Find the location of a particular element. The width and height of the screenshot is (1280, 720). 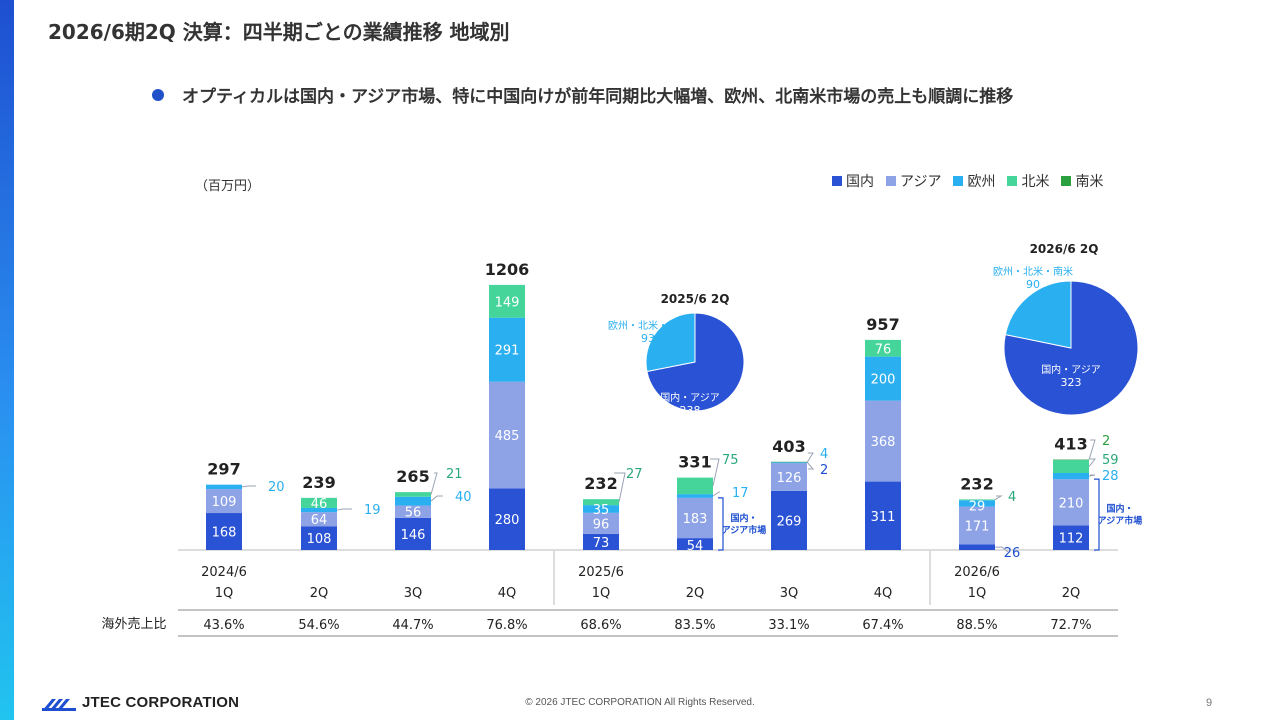

bar-segment-callout: 2 is located at coordinates (824, 470).